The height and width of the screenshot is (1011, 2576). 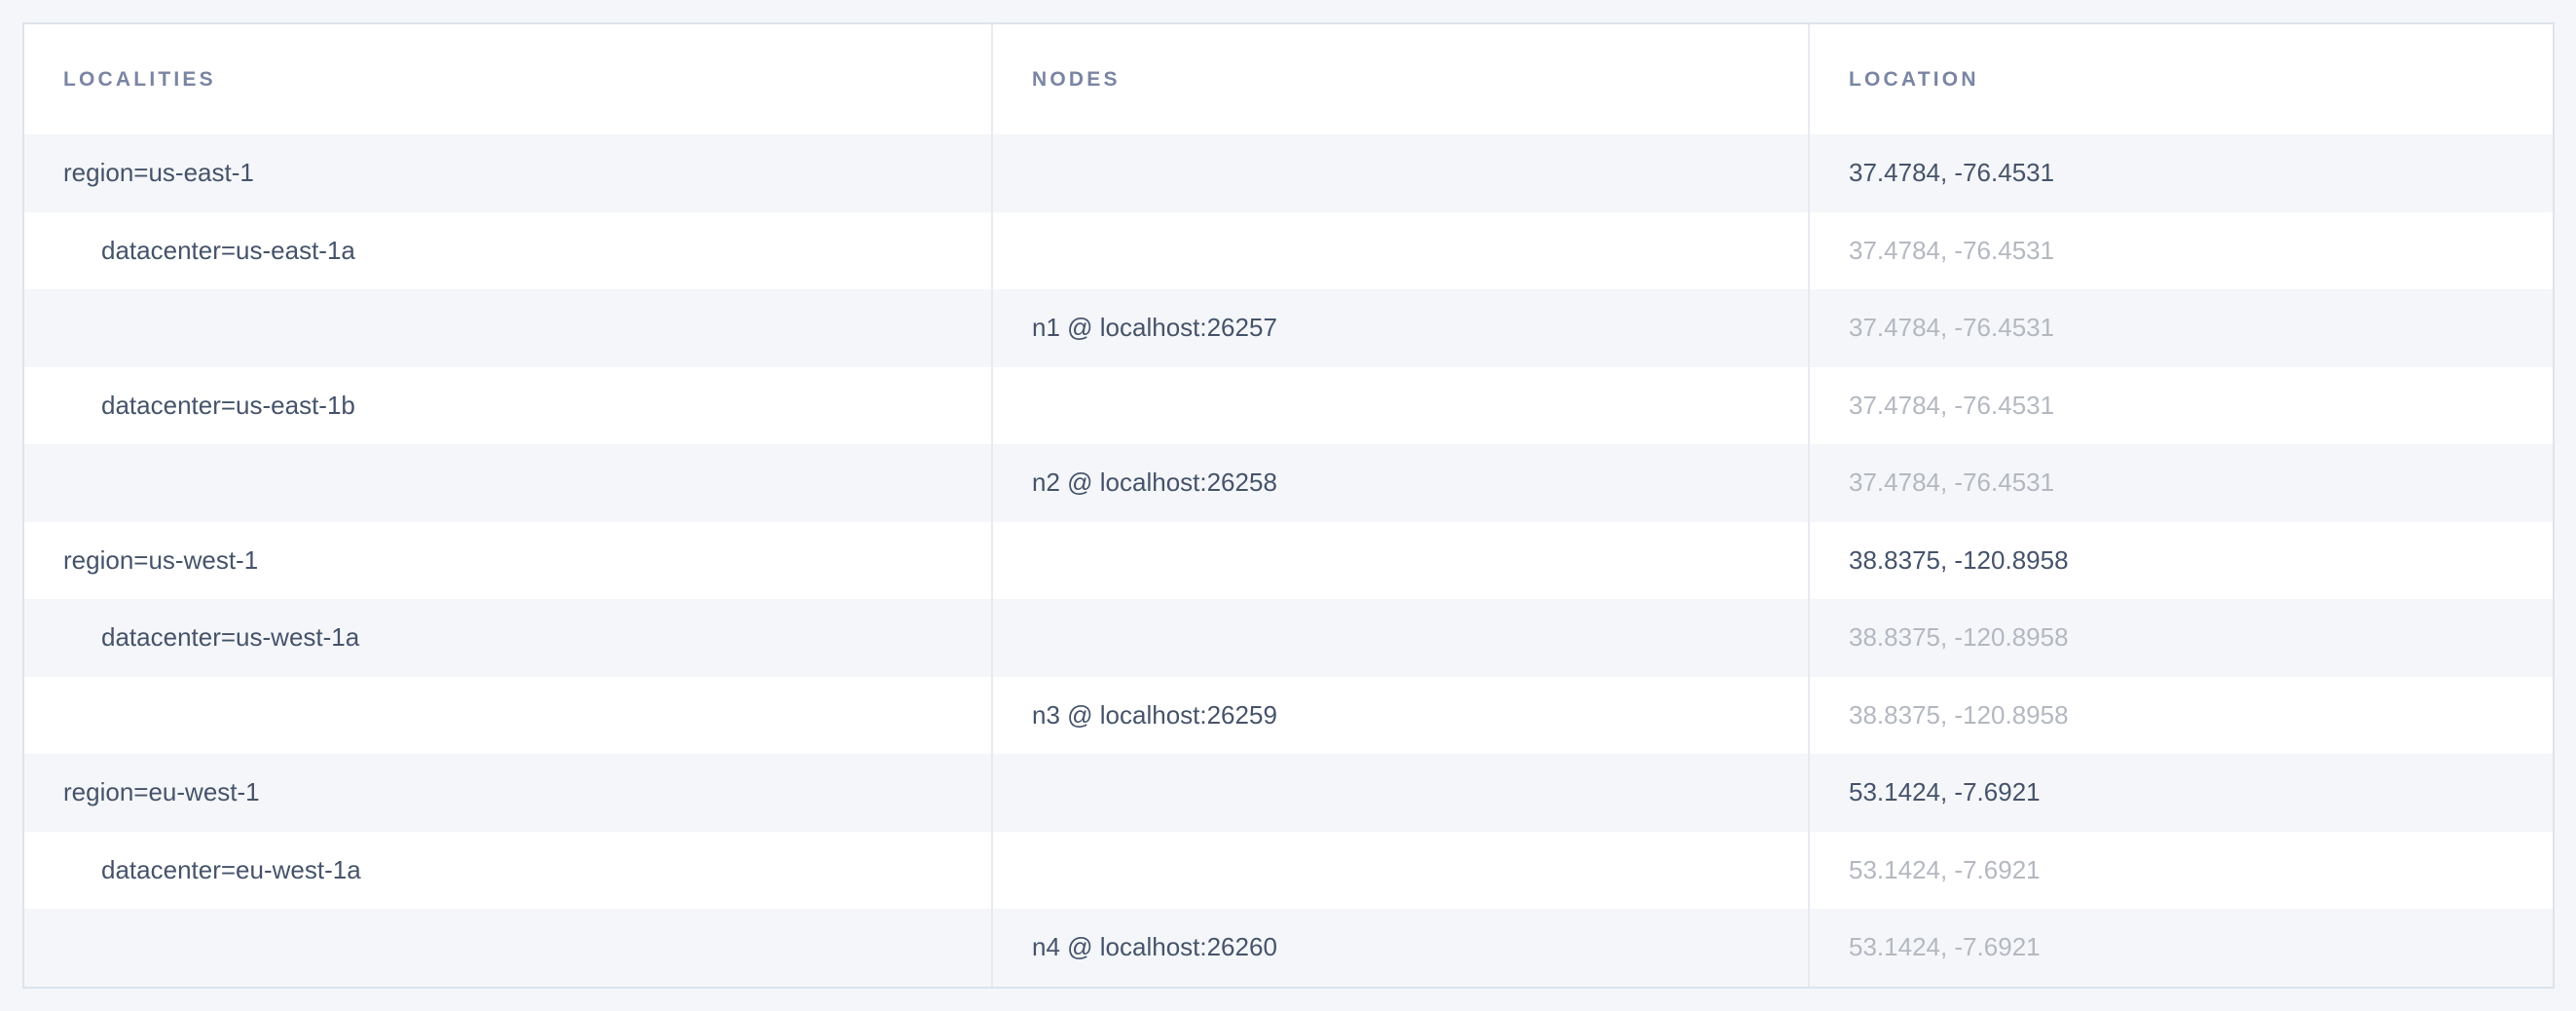 I want to click on locality-label: region=us-east-1, so click(x=158, y=173).